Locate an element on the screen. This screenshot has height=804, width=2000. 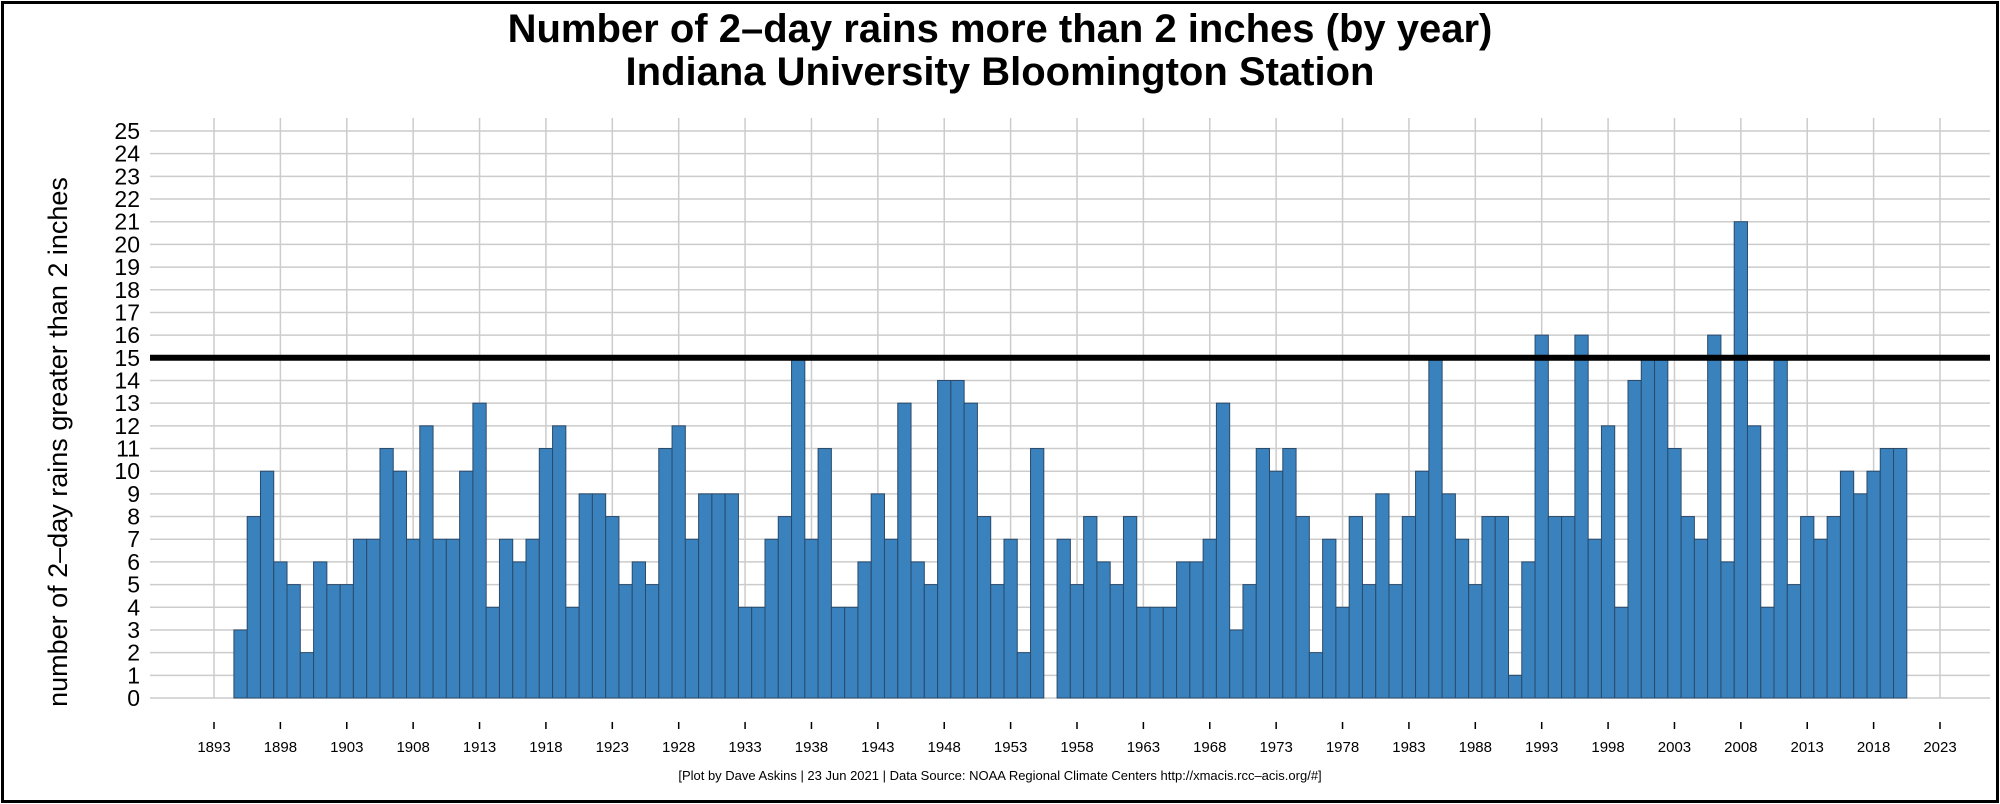
bar-1974 is located at coordinates (1289, 573).